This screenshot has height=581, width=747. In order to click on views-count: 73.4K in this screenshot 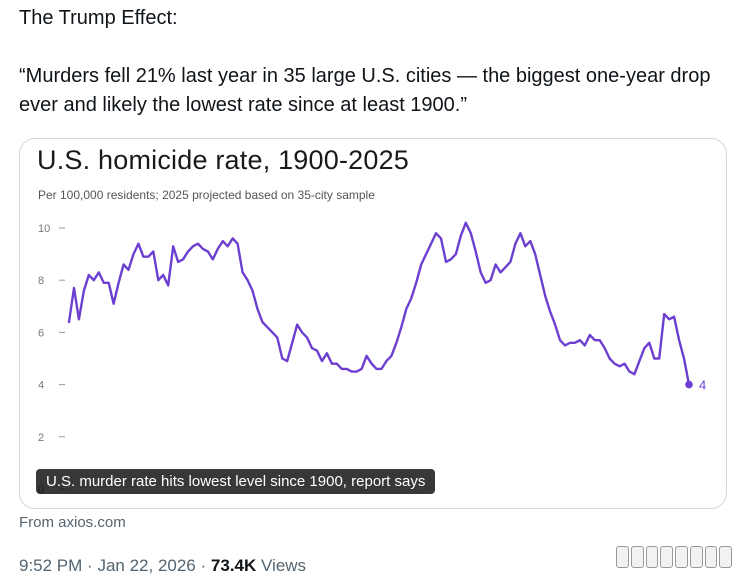, I will do `click(233, 565)`.